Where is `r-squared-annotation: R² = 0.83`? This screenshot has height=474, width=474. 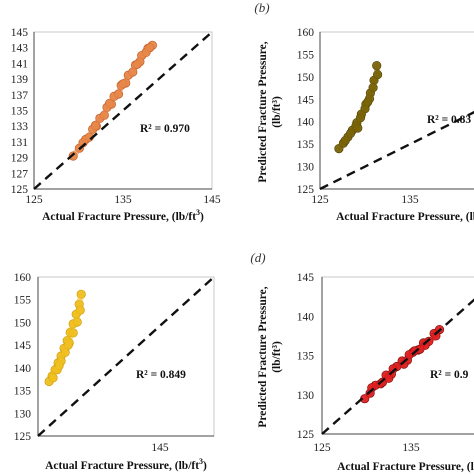 r-squared-annotation: R² = 0.83 is located at coordinates (449, 120).